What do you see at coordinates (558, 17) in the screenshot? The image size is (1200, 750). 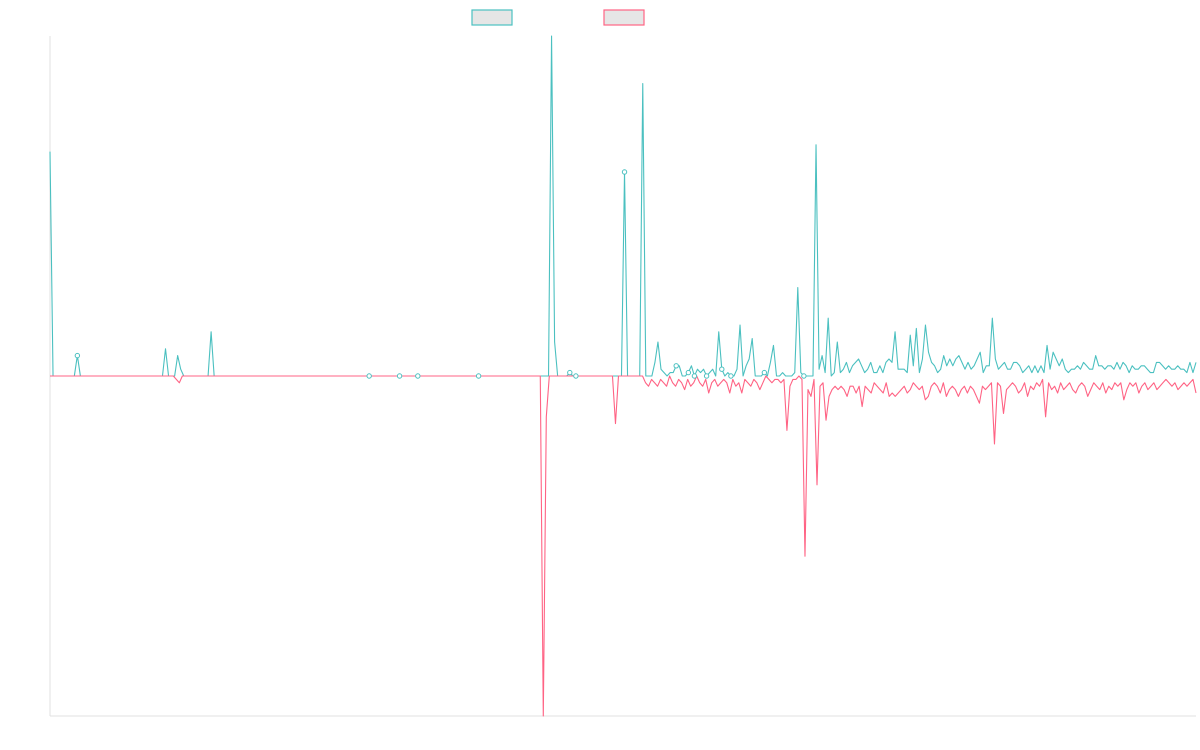 I see `legend` at bounding box center [558, 17].